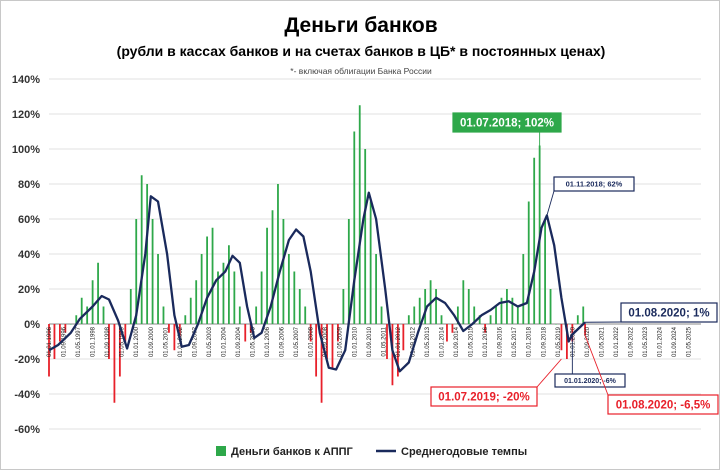  I want to click on annotation-label: 01.08.2020; -6,5%, so click(663, 406).